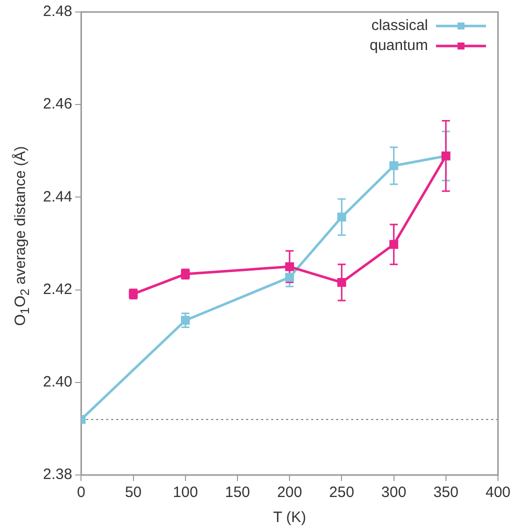  Describe the element at coordinates (399, 25) in the screenshot. I see `legend-label: classical` at that location.